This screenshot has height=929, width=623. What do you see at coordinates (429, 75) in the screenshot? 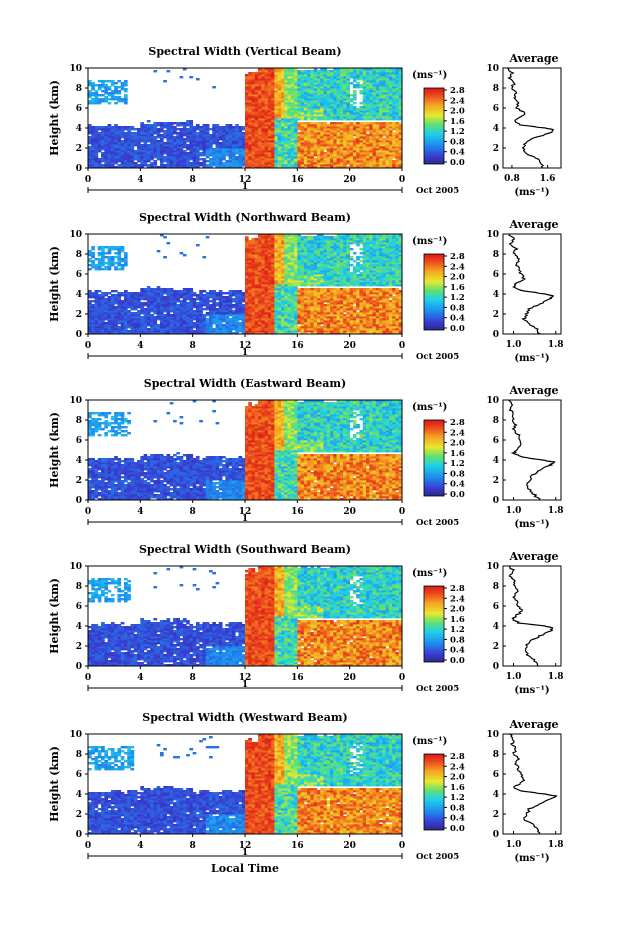
I see `colorbar-unit: (ms⁻¹)` at bounding box center [429, 75].